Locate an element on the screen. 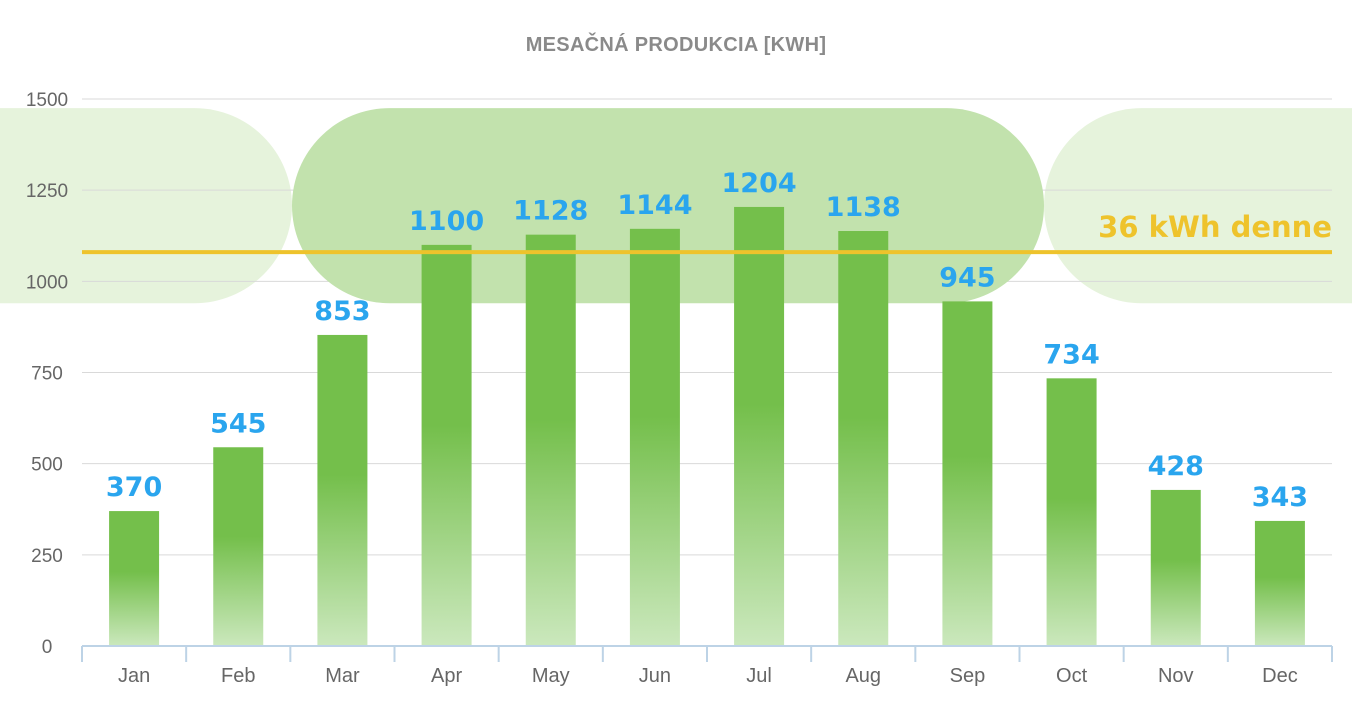  y-tick-label: 1500 is located at coordinates (47, 100).